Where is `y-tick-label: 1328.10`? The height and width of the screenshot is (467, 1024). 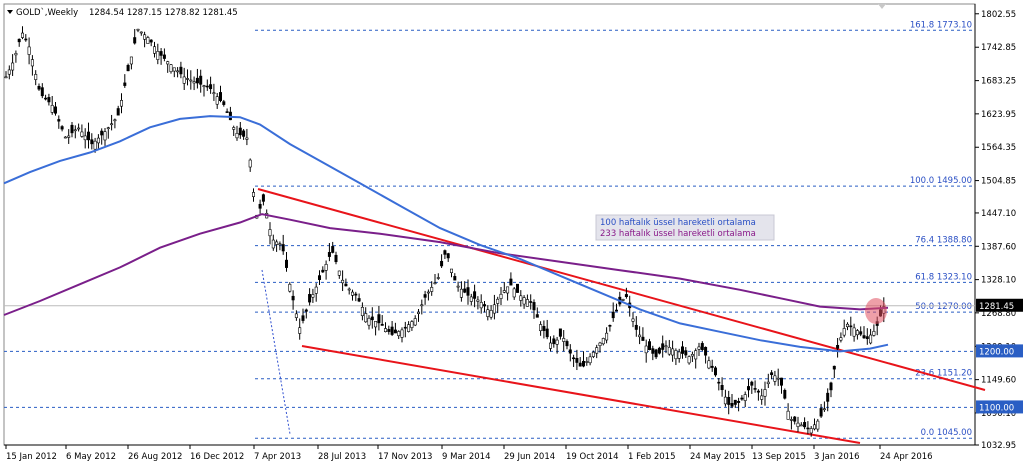 y-tick-label: 1328.10 is located at coordinates (998, 281).